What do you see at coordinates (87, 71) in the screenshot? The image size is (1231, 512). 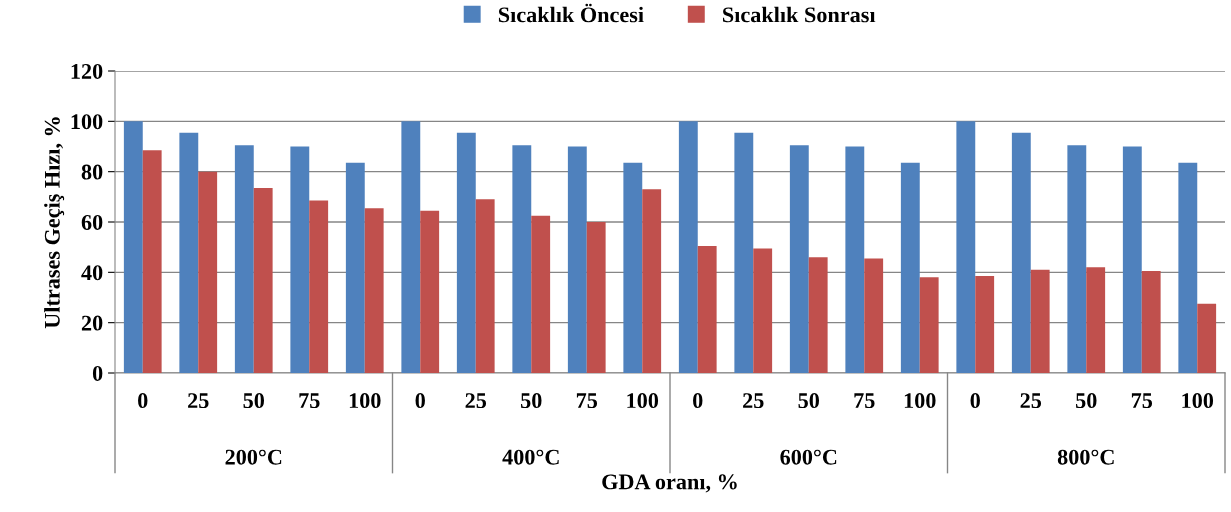 I see `y-tick-label: 120` at bounding box center [87, 71].